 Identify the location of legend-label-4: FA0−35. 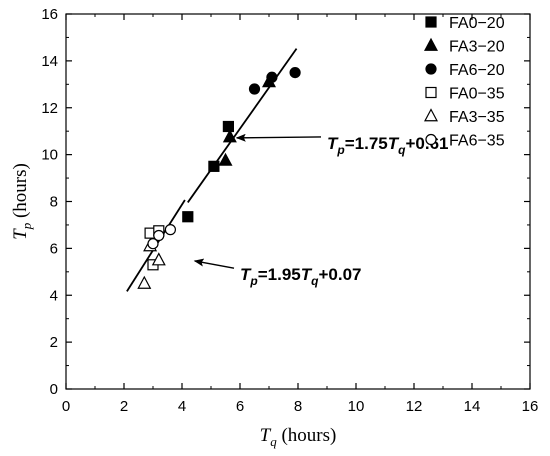
(477, 94).